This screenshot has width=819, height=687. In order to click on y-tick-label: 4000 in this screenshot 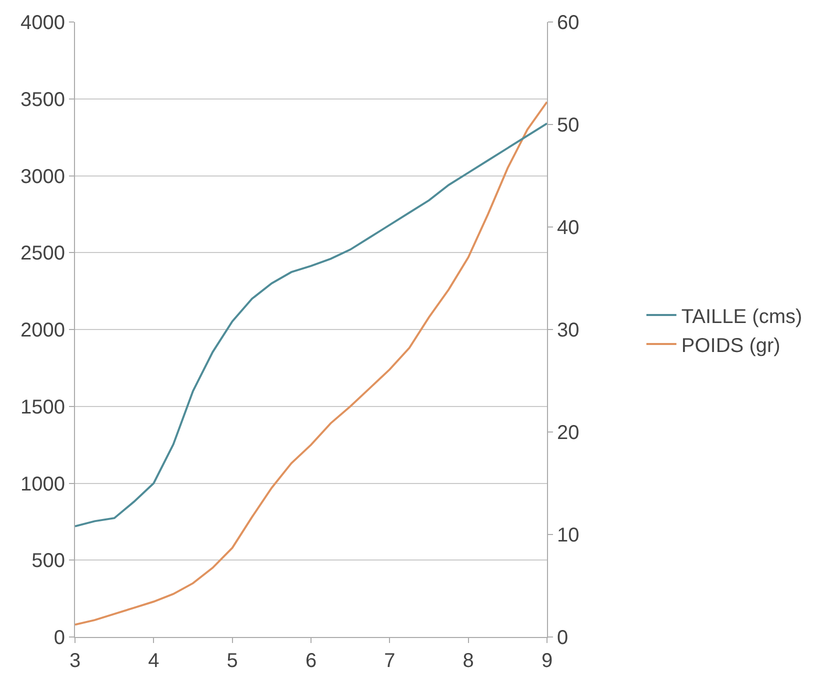, I will do `click(42, 23)`.